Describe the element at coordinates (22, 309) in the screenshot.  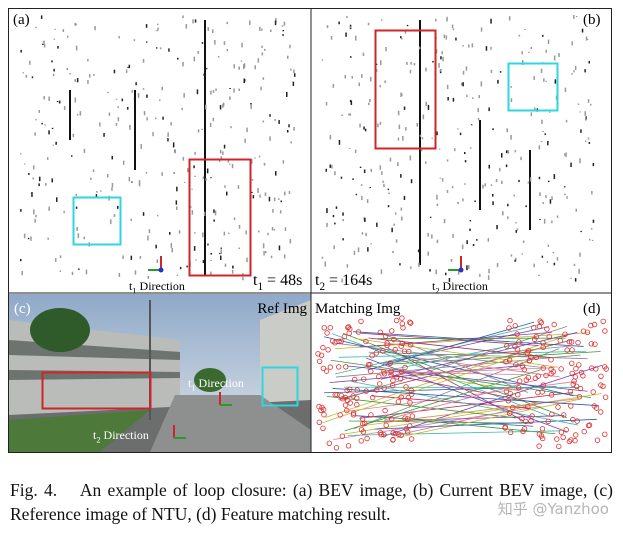
I see `panel-label: (c)` at that location.